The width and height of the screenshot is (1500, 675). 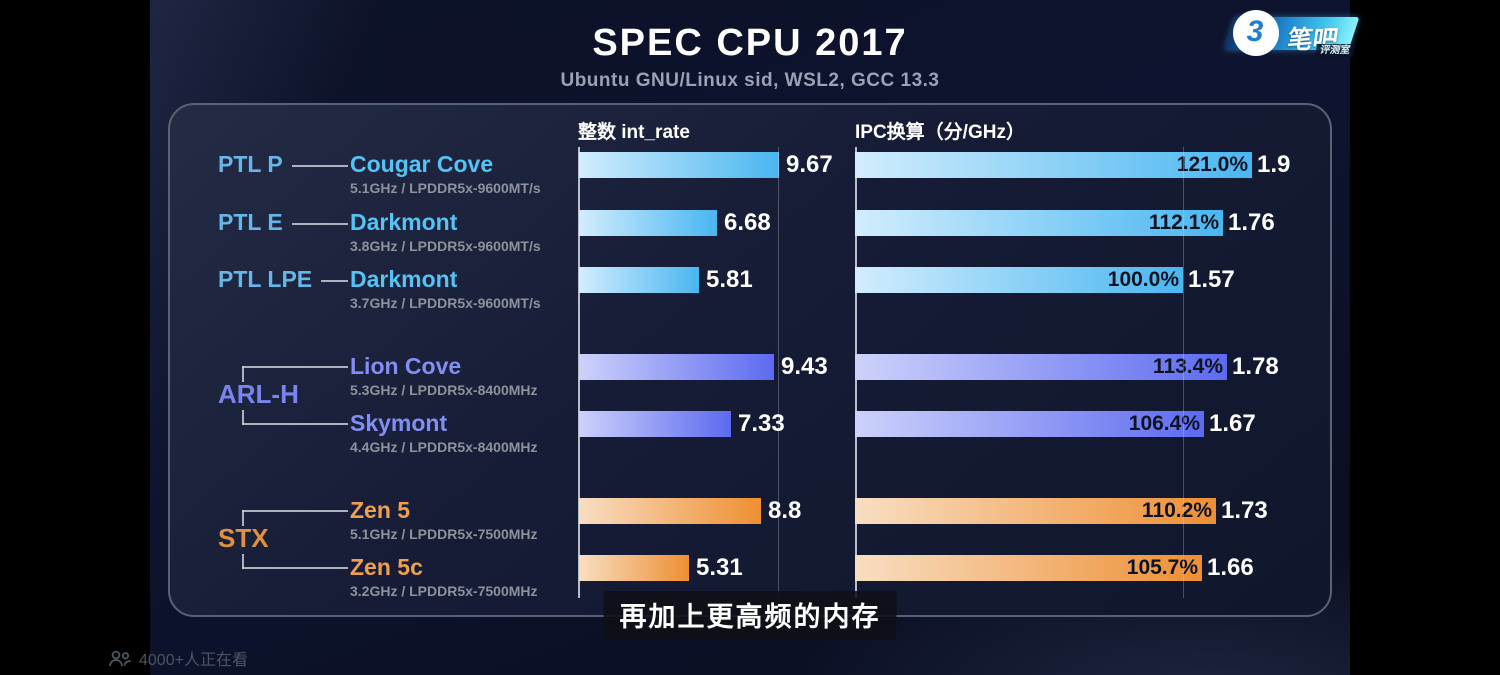 I want to click on int-rate-value: 5.31, so click(x=719, y=567).